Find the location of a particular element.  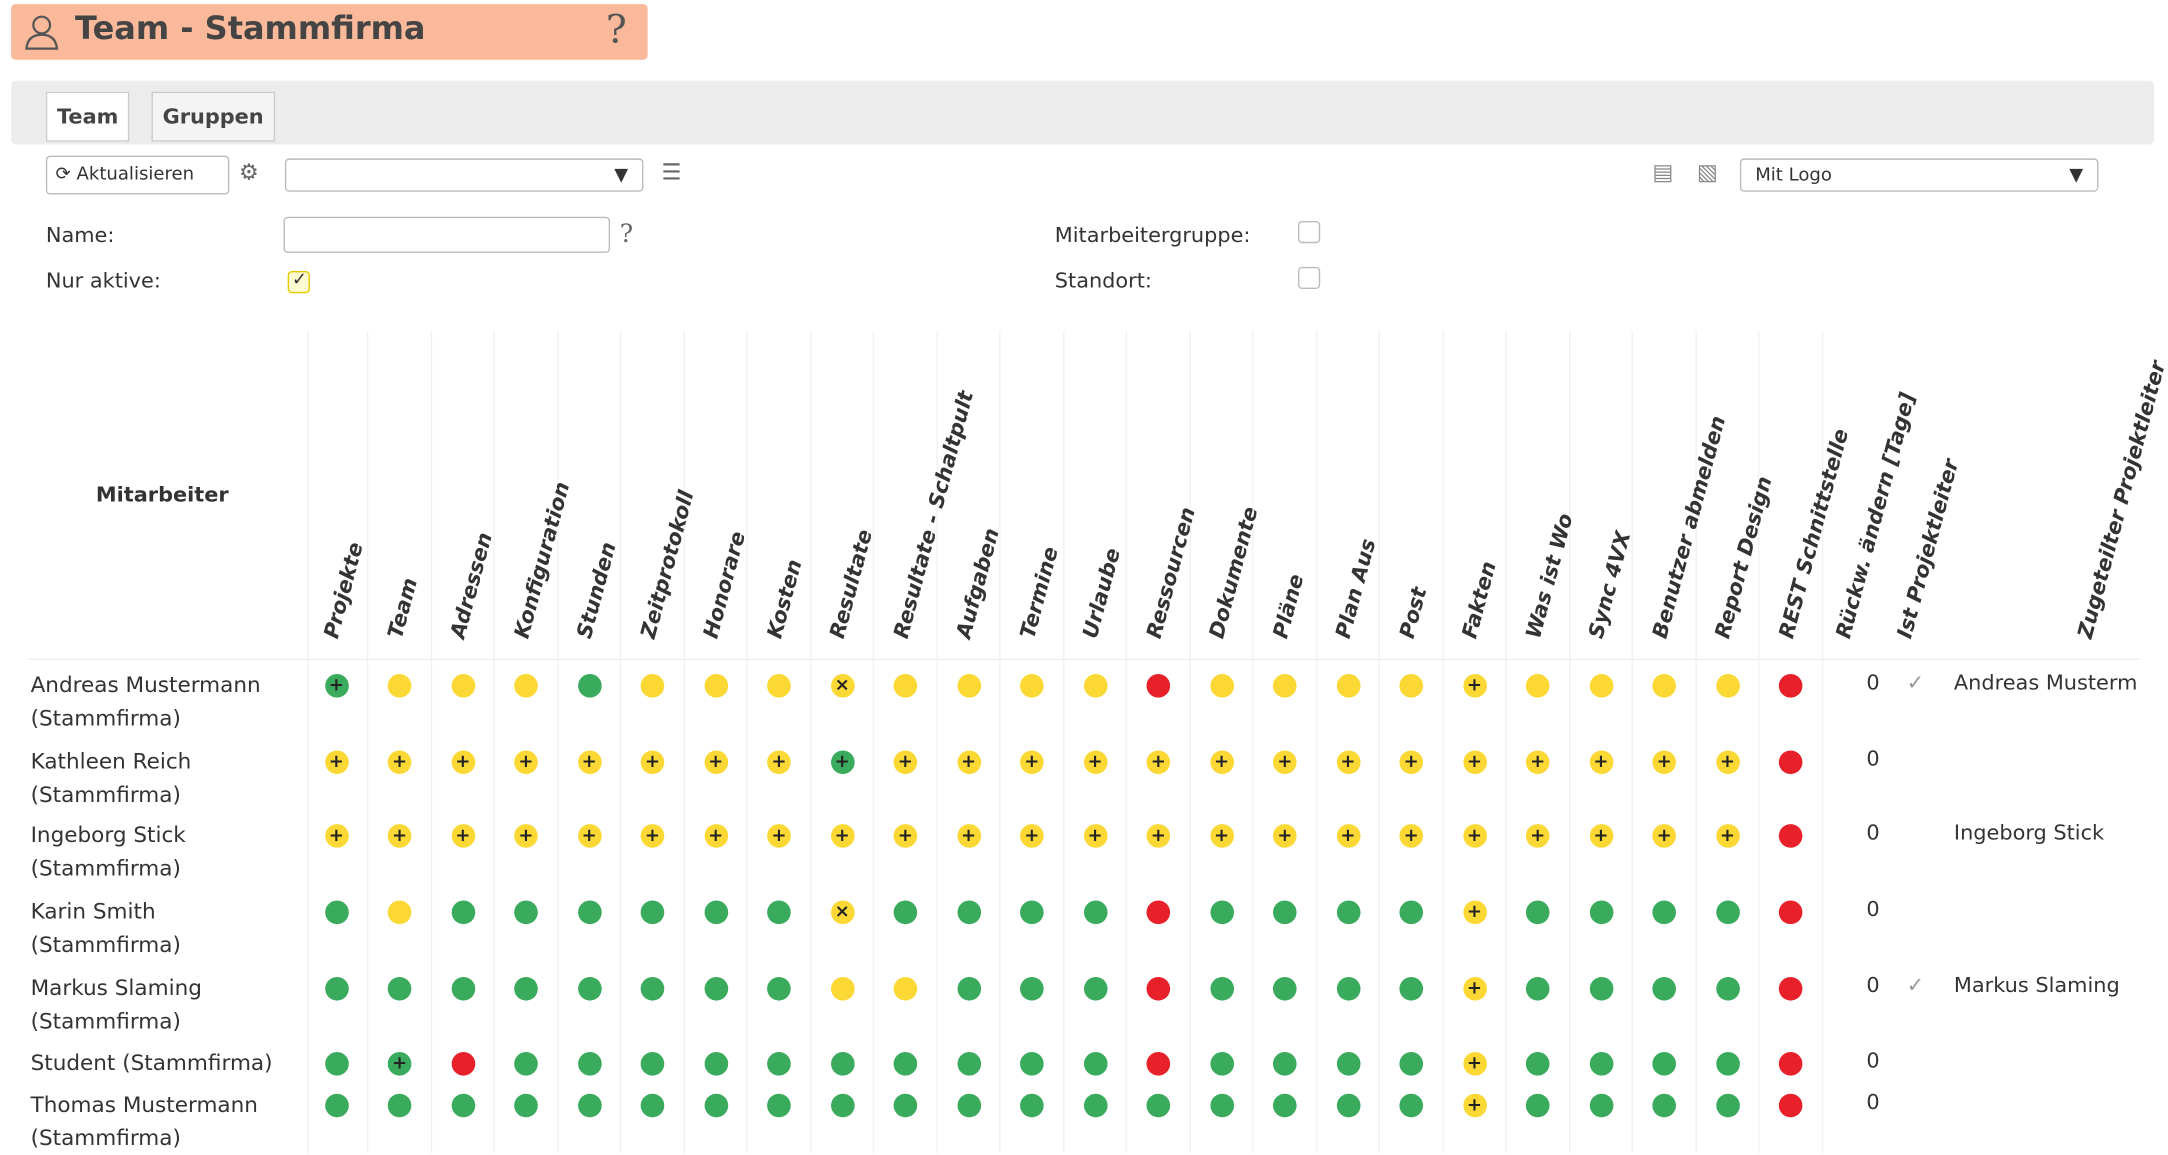

refresh-button: ⟳ Aktualisieren is located at coordinates (137, 175).